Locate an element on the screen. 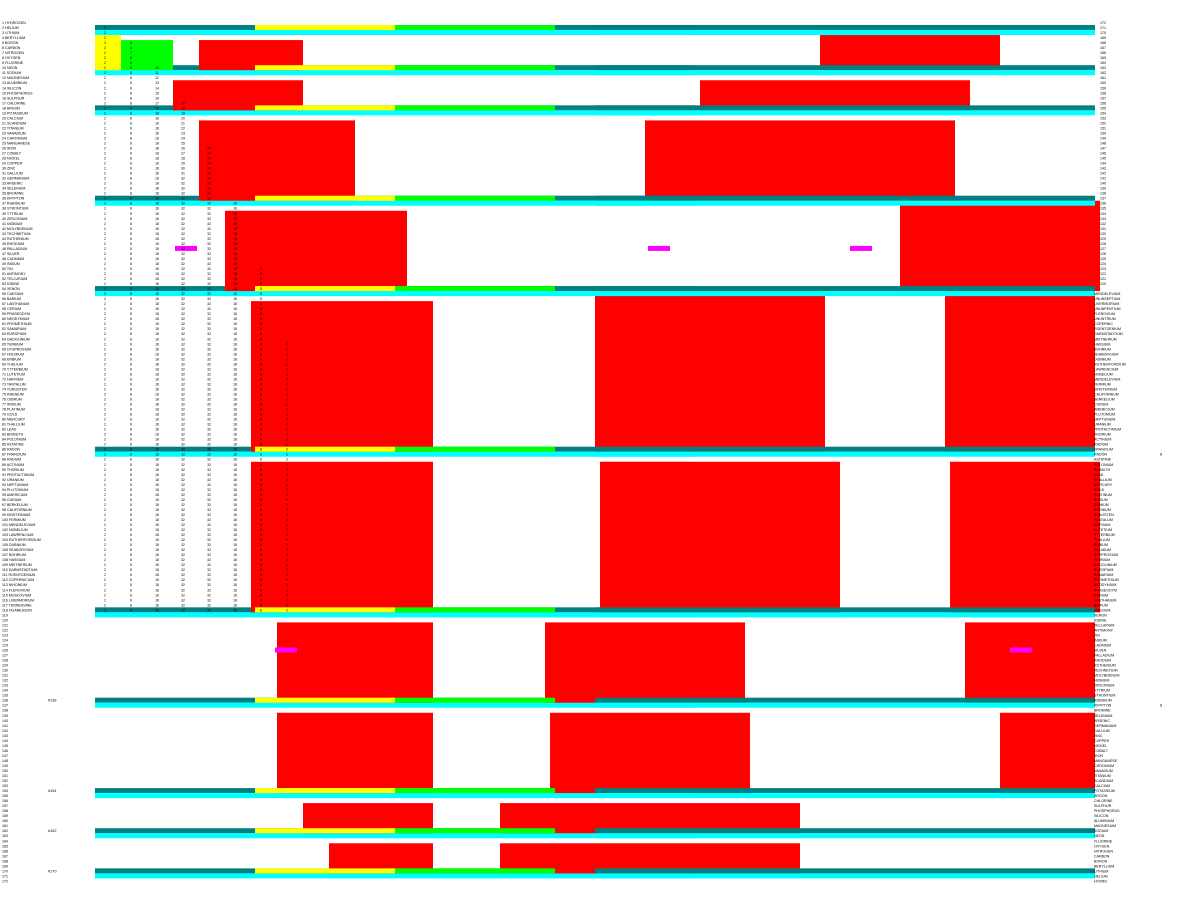  right-label: 122 is located at coordinates (1103, 274).